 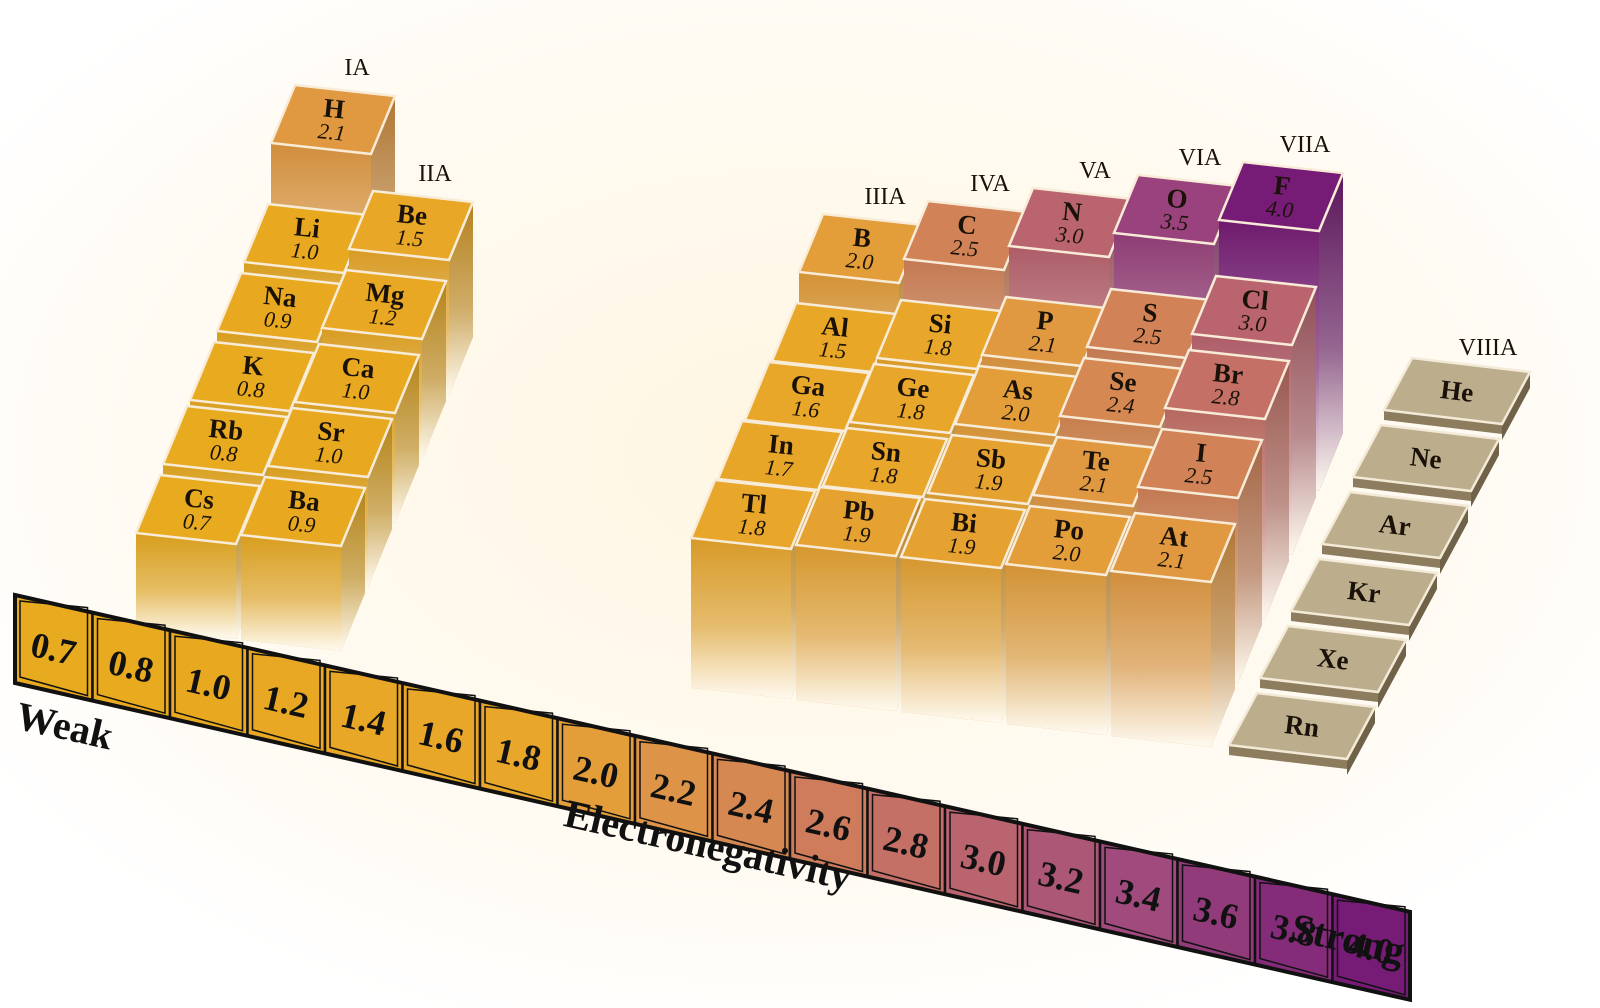 What do you see at coordinates (1173, 536) in the screenshot?
I see `element-symbol: At` at bounding box center [1173, 536].